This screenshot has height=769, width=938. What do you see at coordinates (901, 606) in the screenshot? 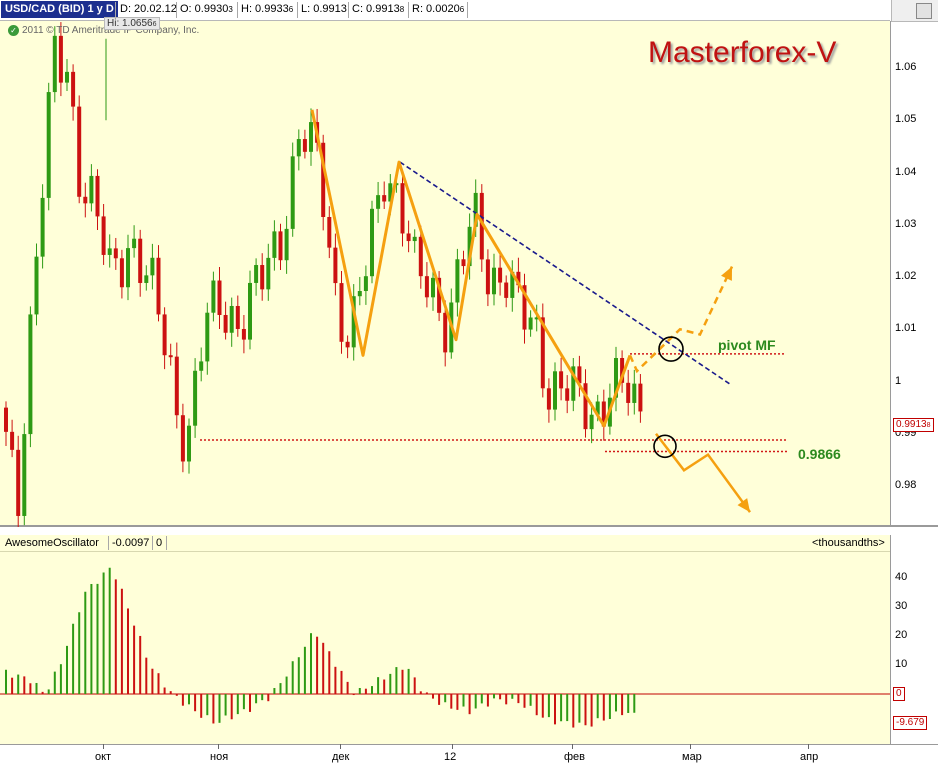
I see `oscillator-axis-label: 30` at bounding box center [901, 606].